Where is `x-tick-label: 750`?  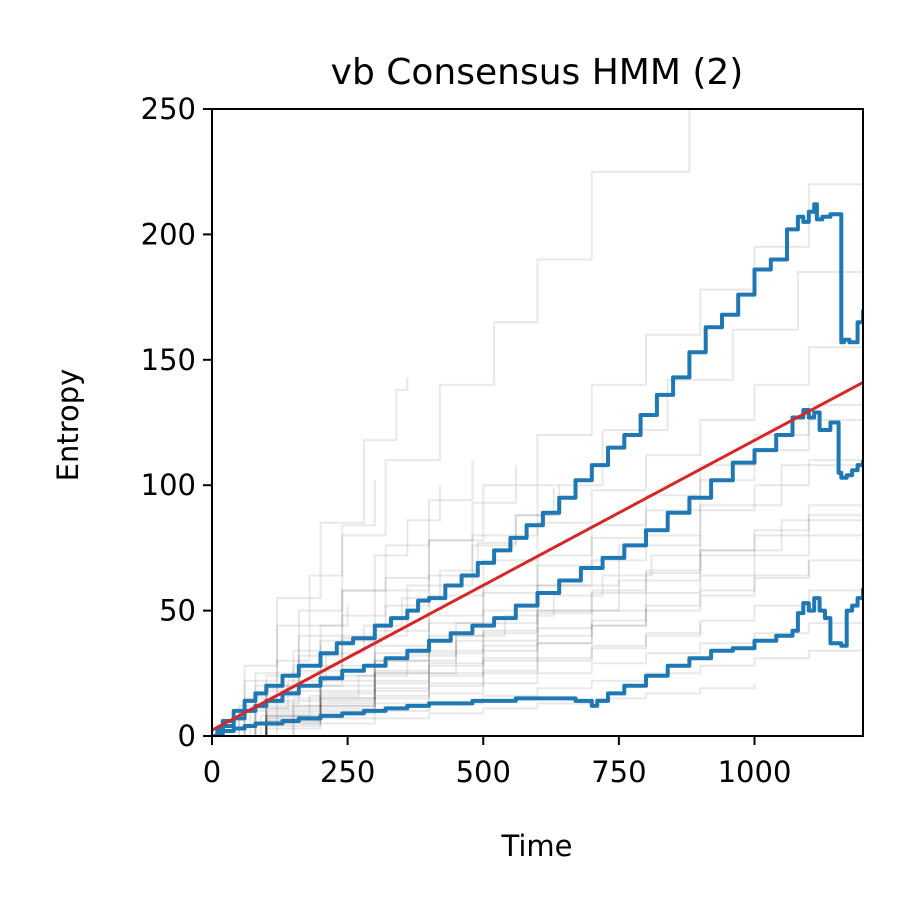
x-tick-label: 750 is located at coordinates (618, 772).